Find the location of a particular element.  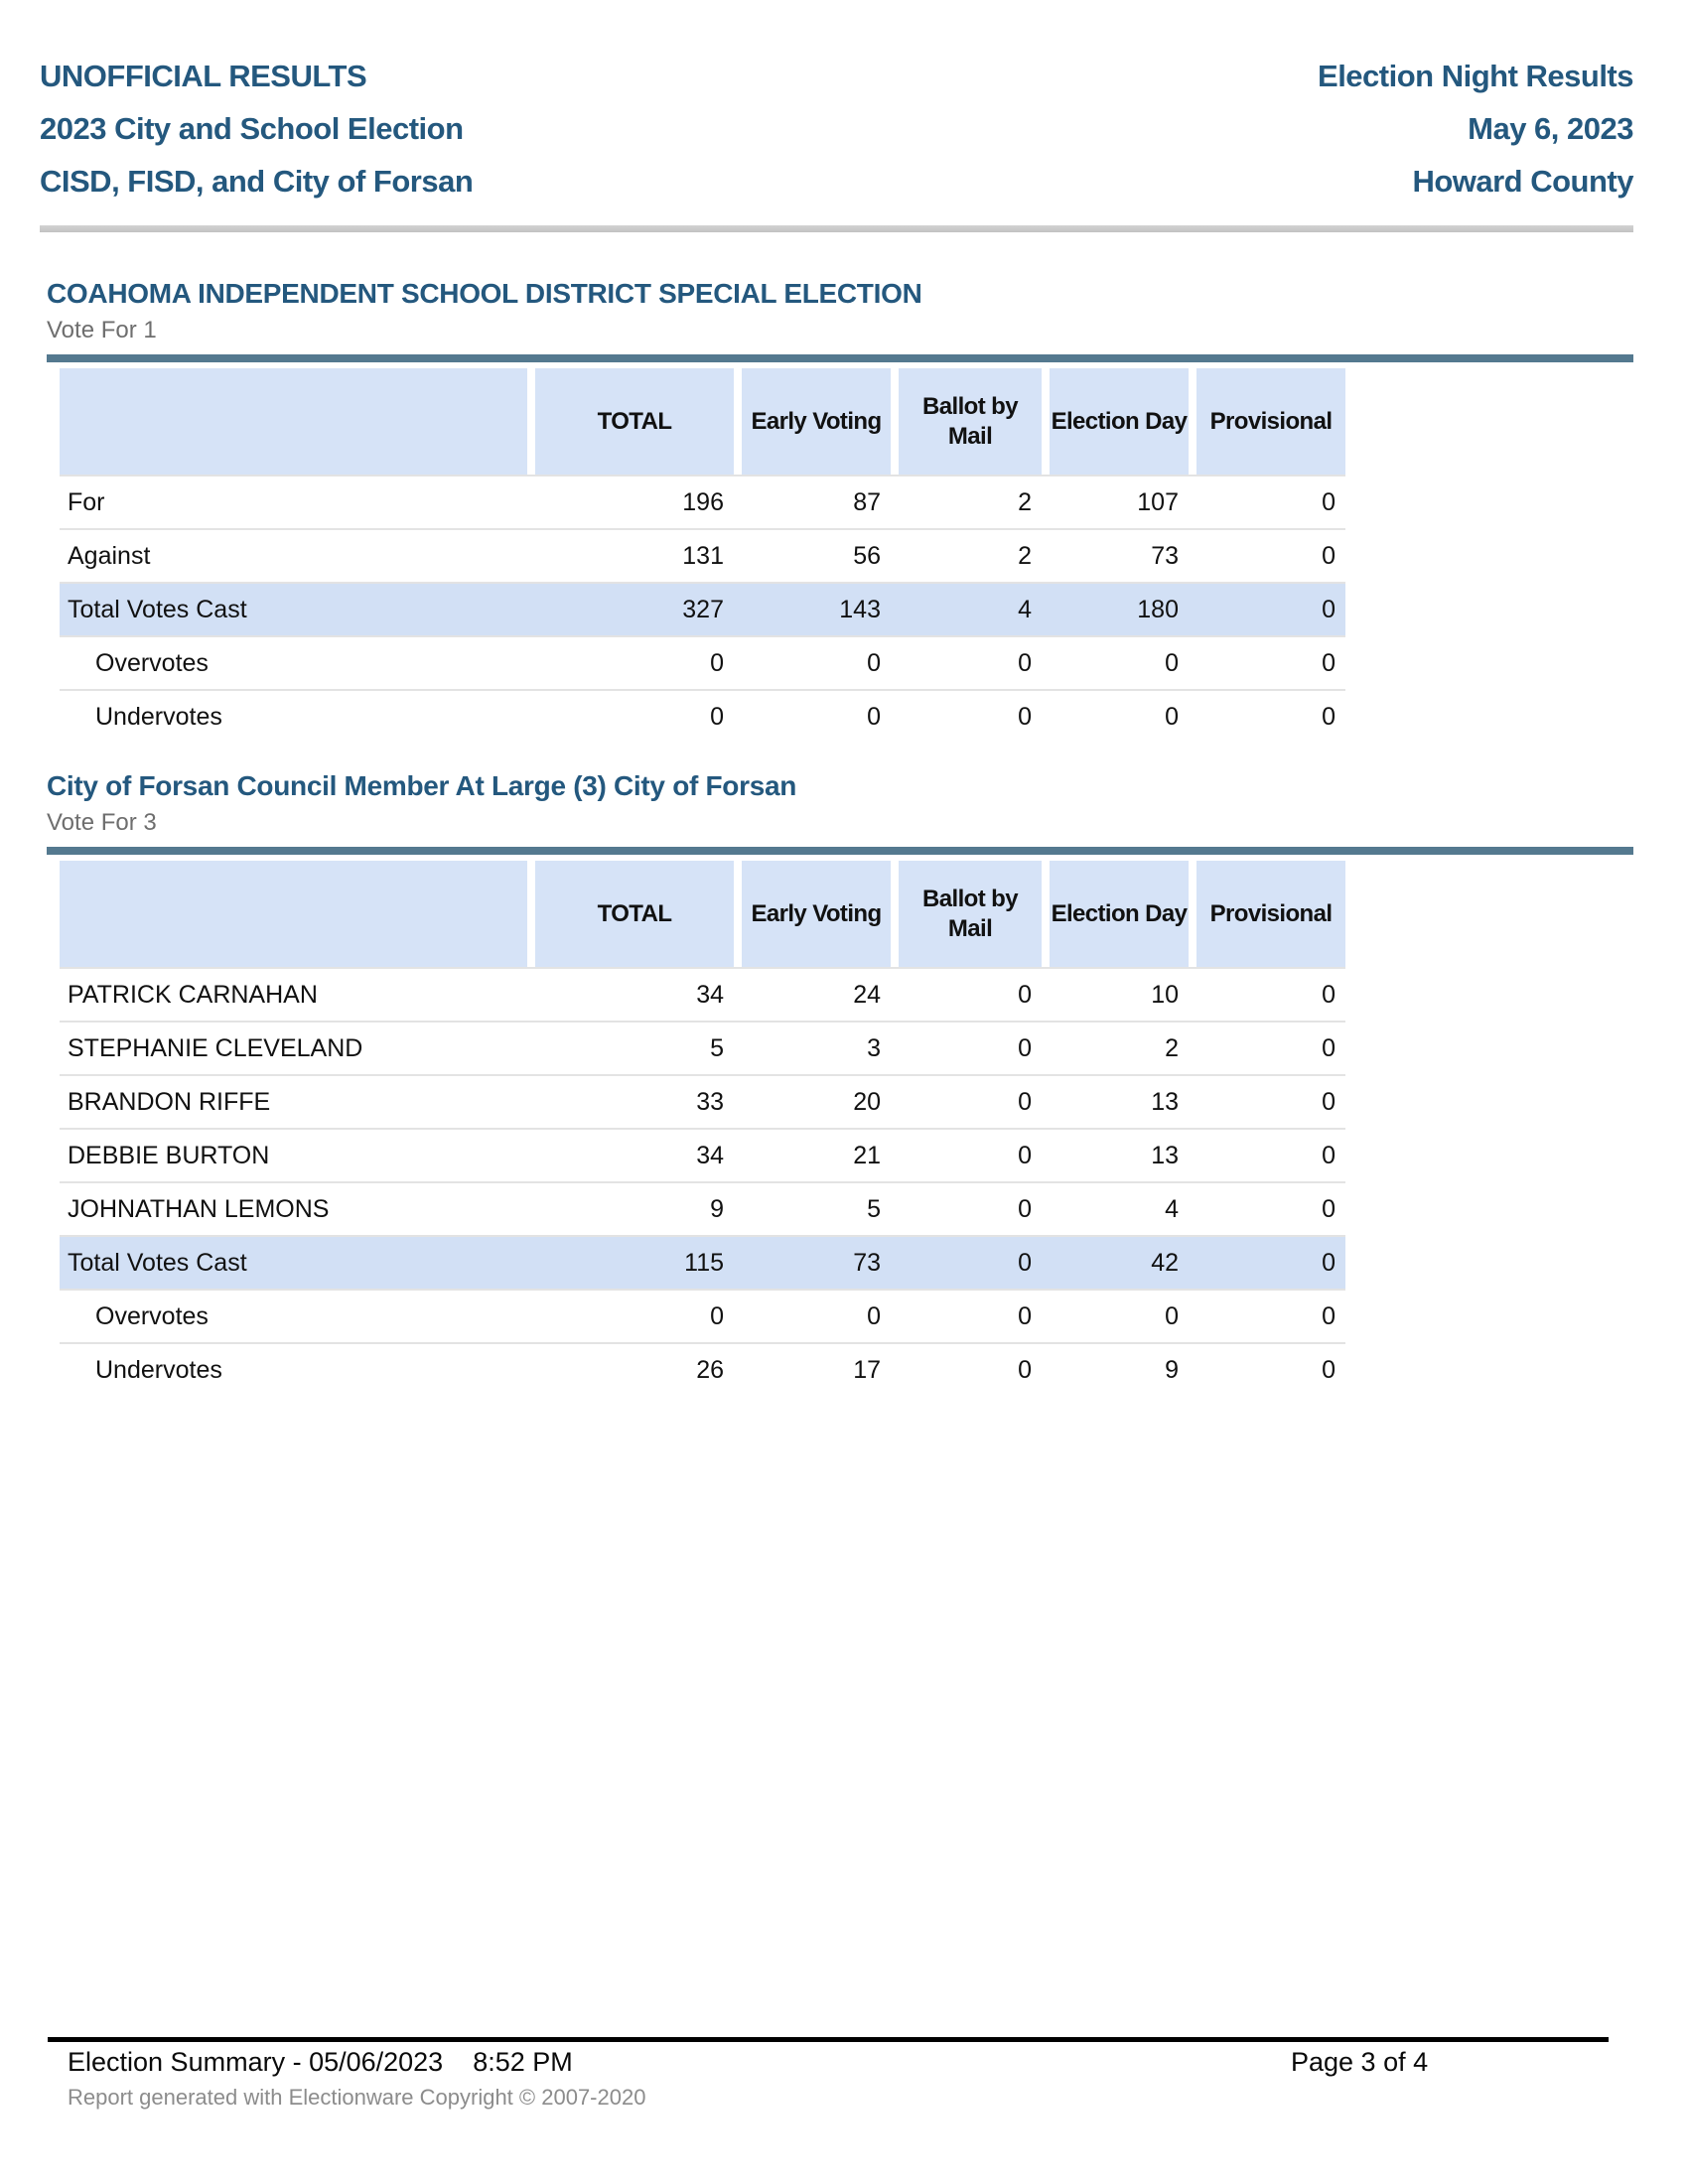

row-label: Undervotes is located at coordinates (158, 1369).